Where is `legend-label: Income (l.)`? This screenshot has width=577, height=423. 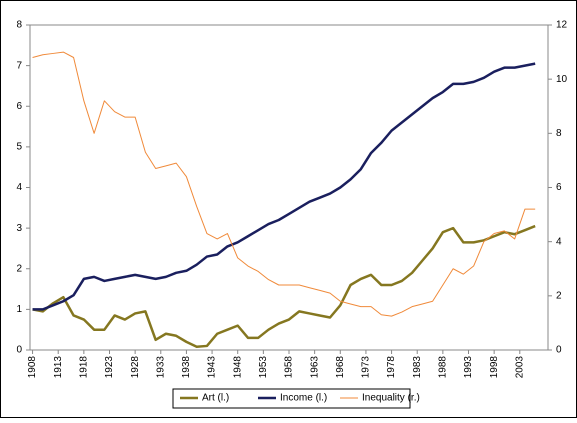
legend-label: Income (l.) is located at coordinates (303, 398).